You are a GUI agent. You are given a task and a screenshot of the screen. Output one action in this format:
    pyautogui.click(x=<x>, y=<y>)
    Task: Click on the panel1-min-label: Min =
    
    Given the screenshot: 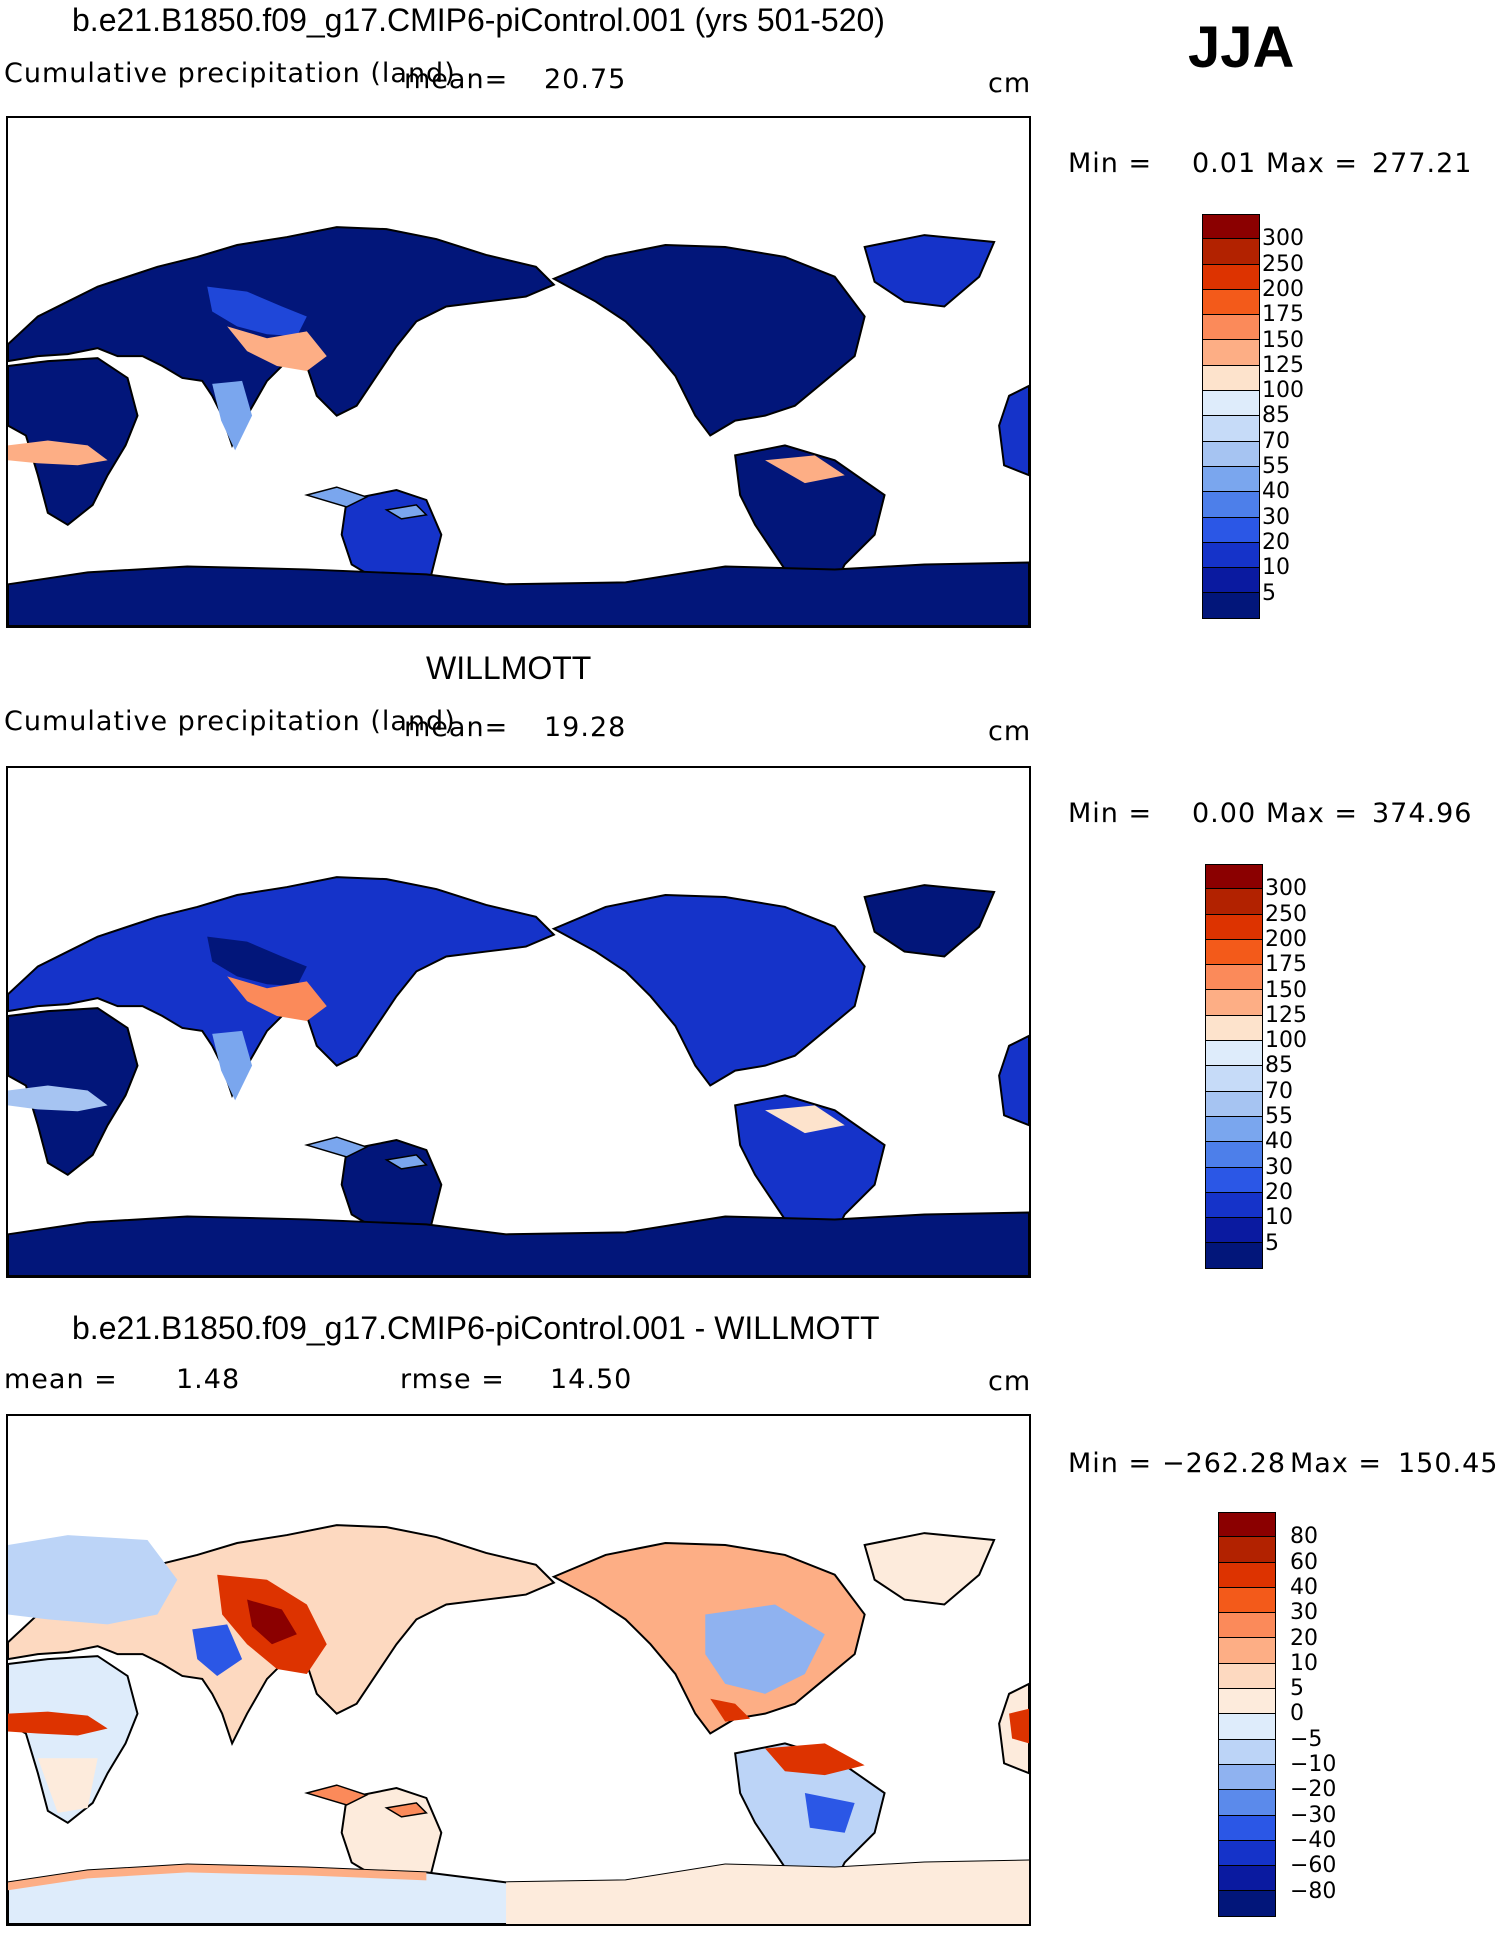 What is the action you would take?
    pyautogui.click(x=1110, y=163)
    